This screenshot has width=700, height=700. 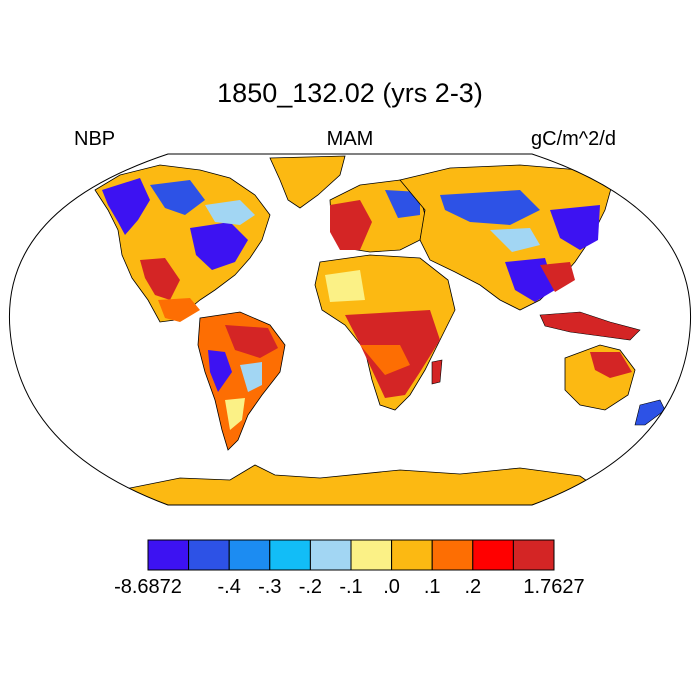 I want to click on colorbar, so click(x=351, y=555).